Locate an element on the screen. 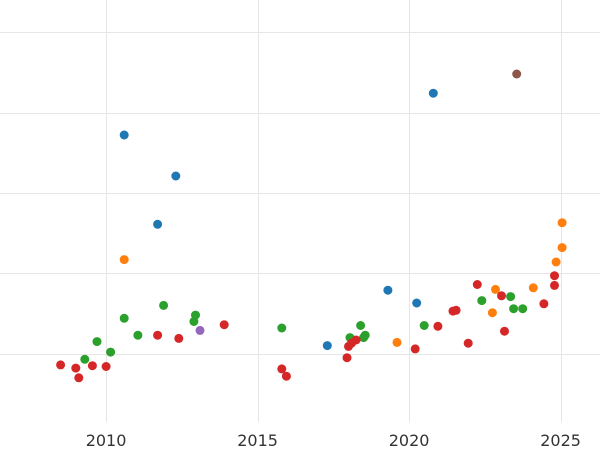 This screenshot has width=600, height=450. x-tick-label-0: 2010 is located at coordinates (106, 440).